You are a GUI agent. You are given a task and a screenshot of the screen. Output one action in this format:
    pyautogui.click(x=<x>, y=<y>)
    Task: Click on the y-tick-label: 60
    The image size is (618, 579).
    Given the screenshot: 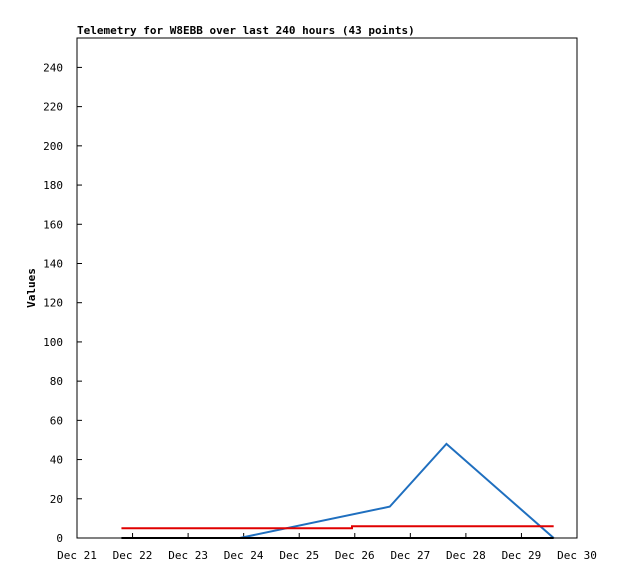 What is the action you would take?
    pyautogui.click(x=56, y=420)
    